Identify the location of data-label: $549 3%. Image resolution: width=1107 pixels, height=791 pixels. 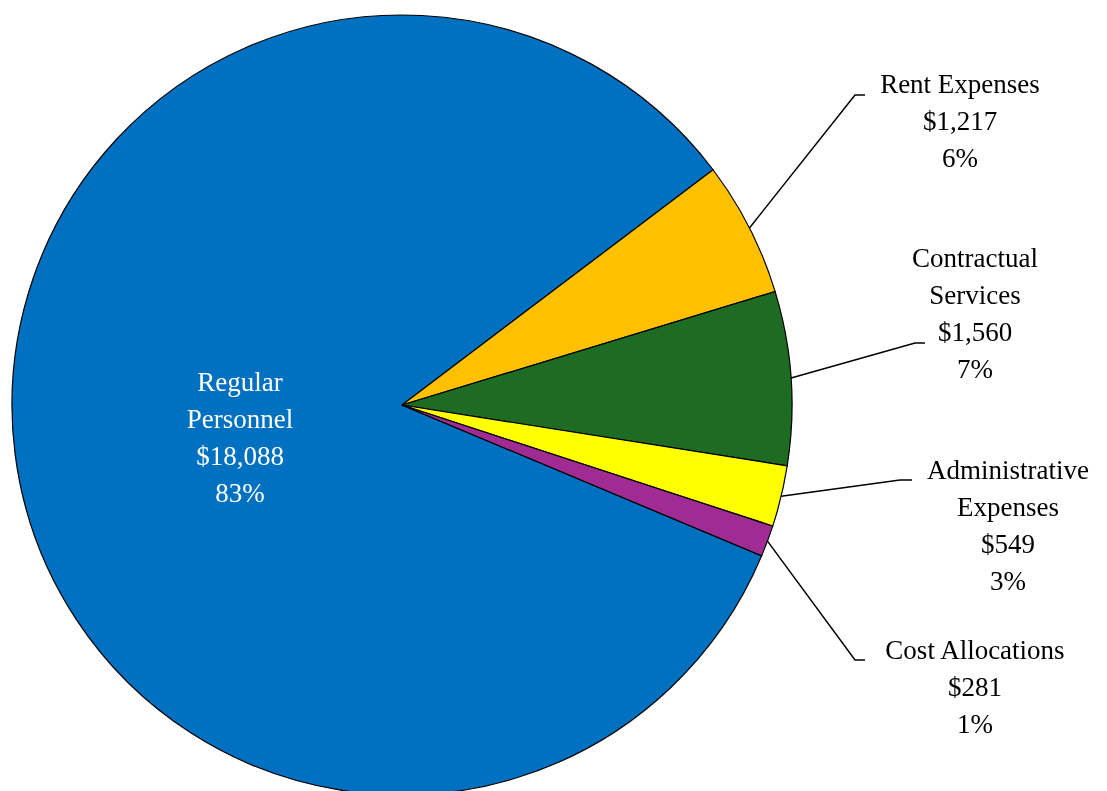
(1008, 562).